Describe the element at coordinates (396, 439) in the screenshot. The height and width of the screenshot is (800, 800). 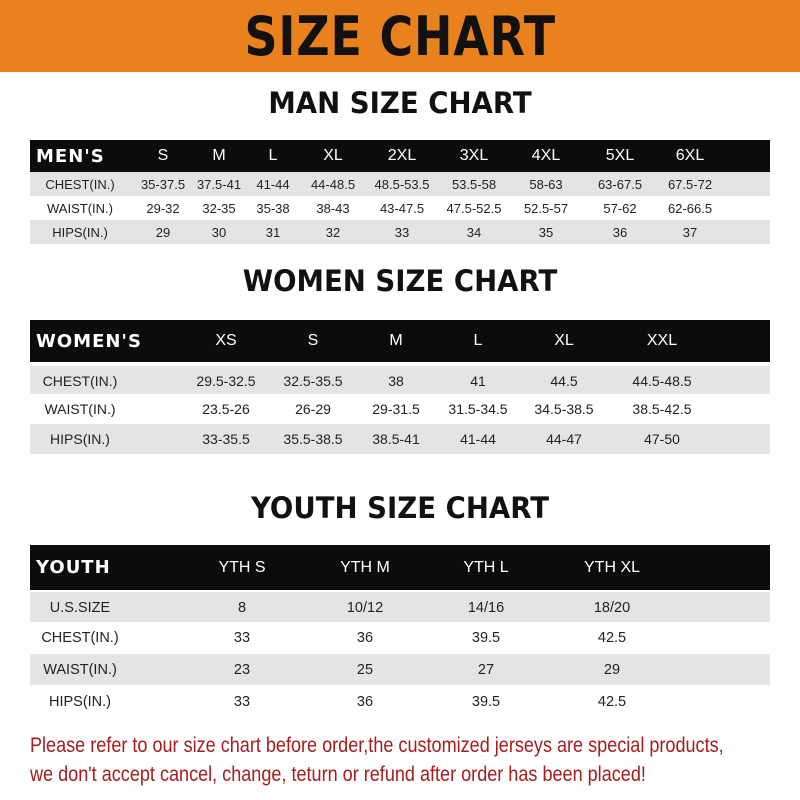
I see `measurement-cell: 38.5-41` at that location.